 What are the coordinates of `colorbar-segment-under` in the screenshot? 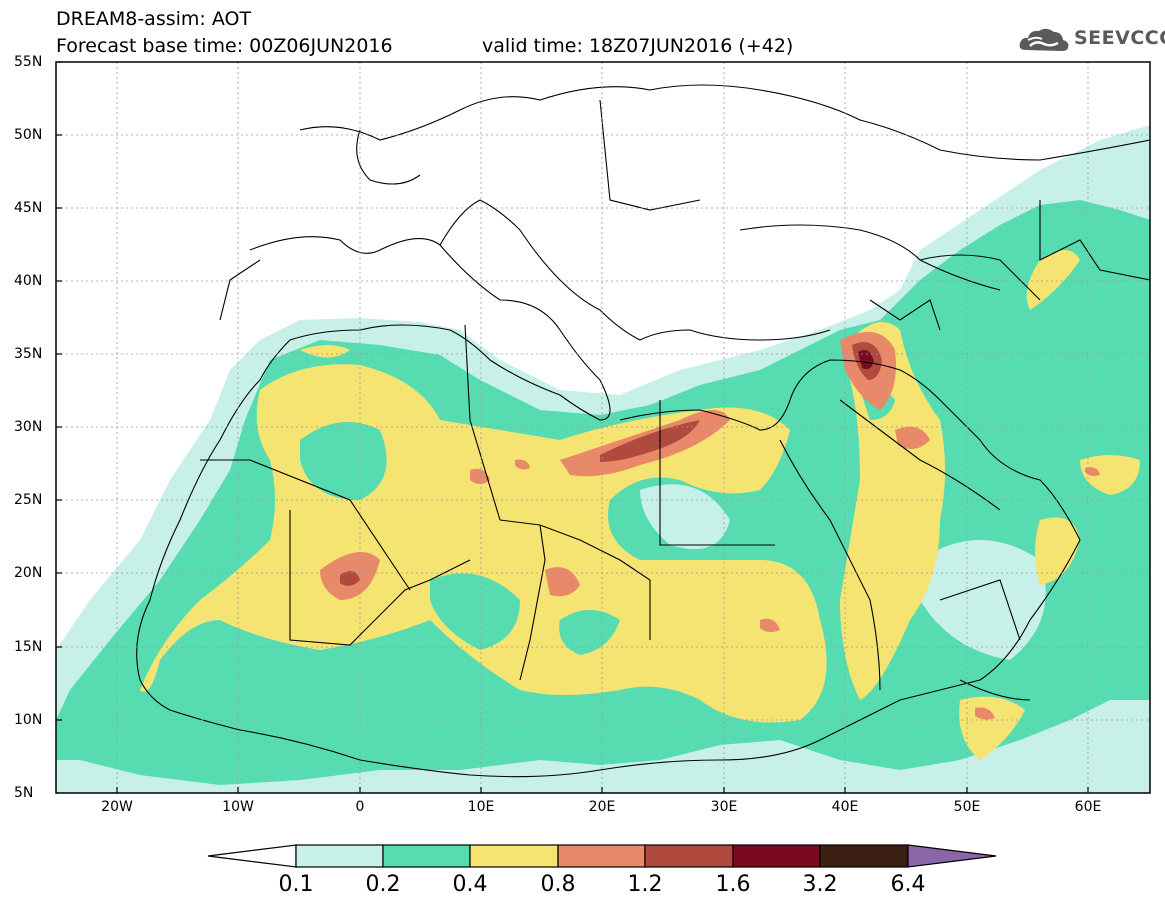 It's located at (252, 856).